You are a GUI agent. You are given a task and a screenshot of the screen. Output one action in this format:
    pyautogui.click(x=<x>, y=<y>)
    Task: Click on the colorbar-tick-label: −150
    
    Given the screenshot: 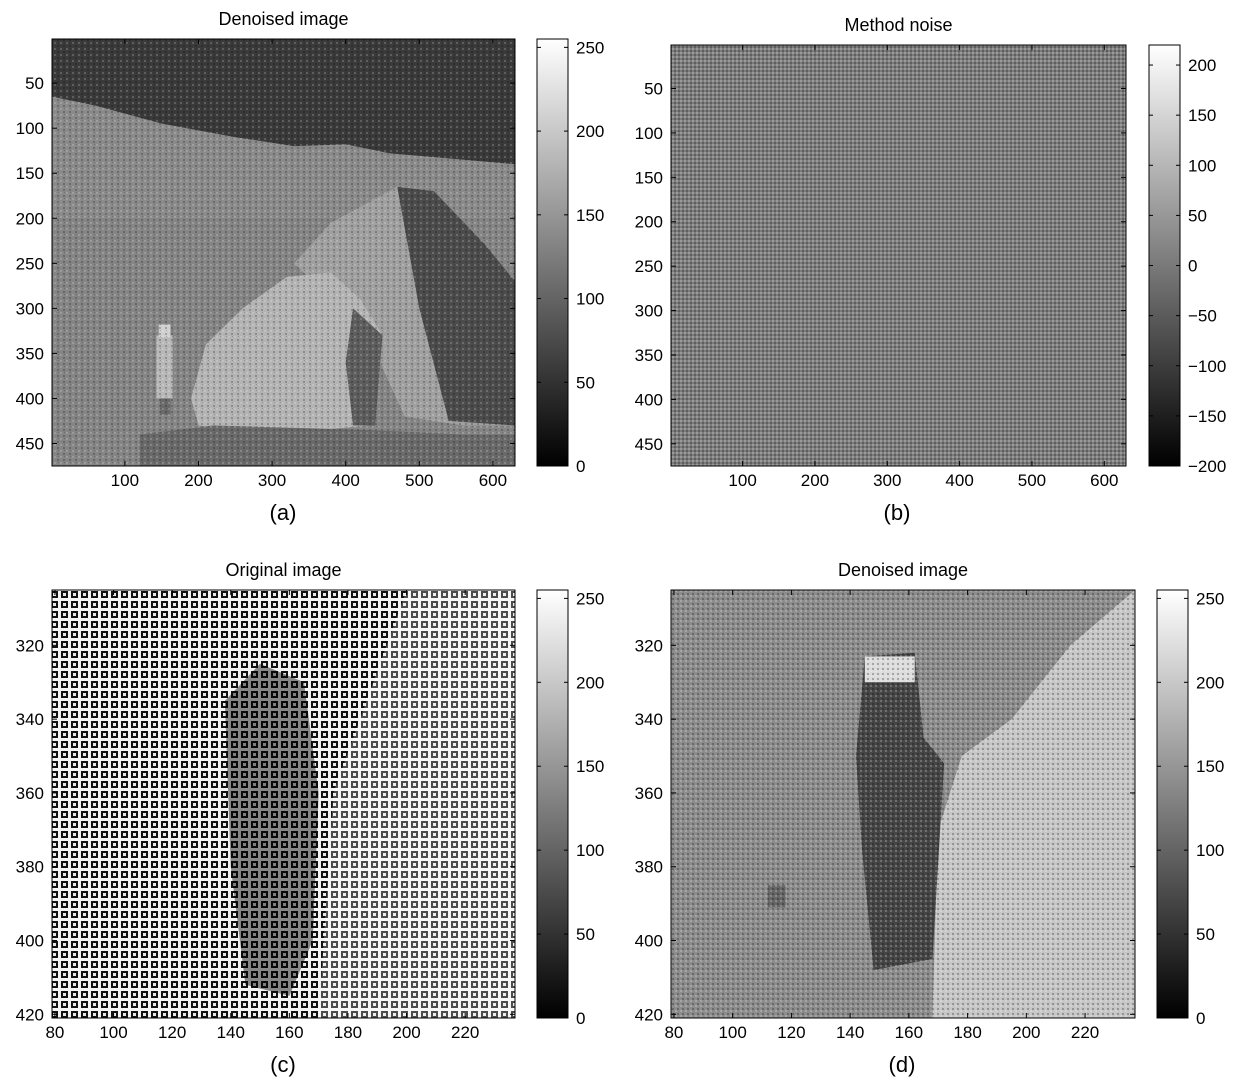 What is the action you would take?
    pyautogui.click(x=1207, y=416)
    